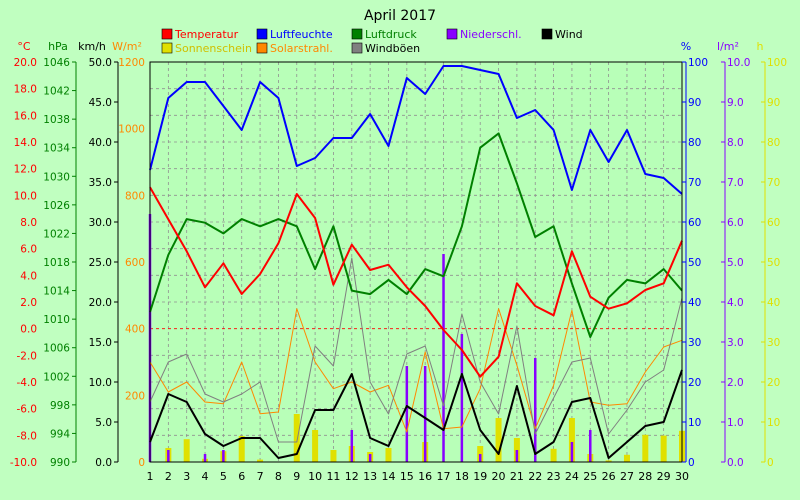  I want to click on axis-tick-label-rain: 7.0, so click(735, 183).